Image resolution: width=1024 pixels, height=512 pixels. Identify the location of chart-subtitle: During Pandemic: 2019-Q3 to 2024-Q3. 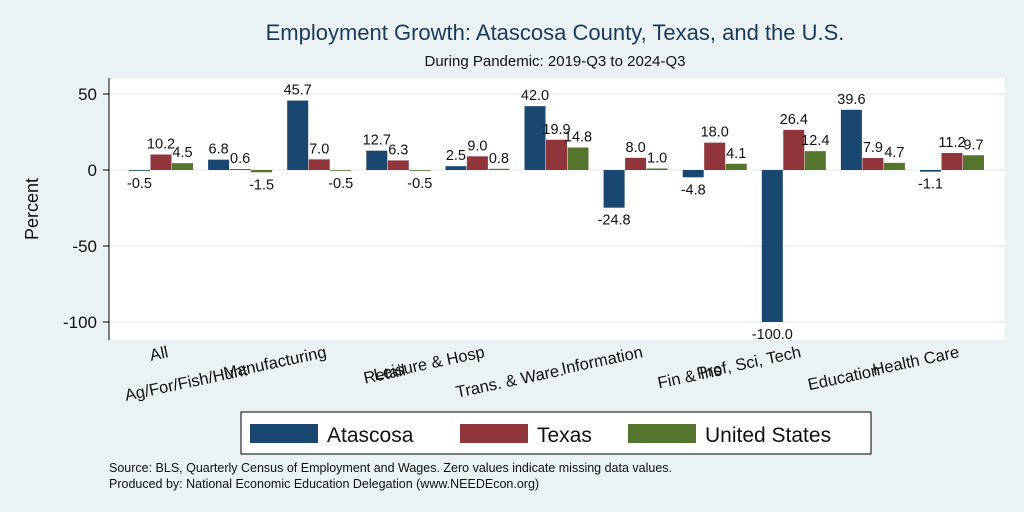
(555, 61).